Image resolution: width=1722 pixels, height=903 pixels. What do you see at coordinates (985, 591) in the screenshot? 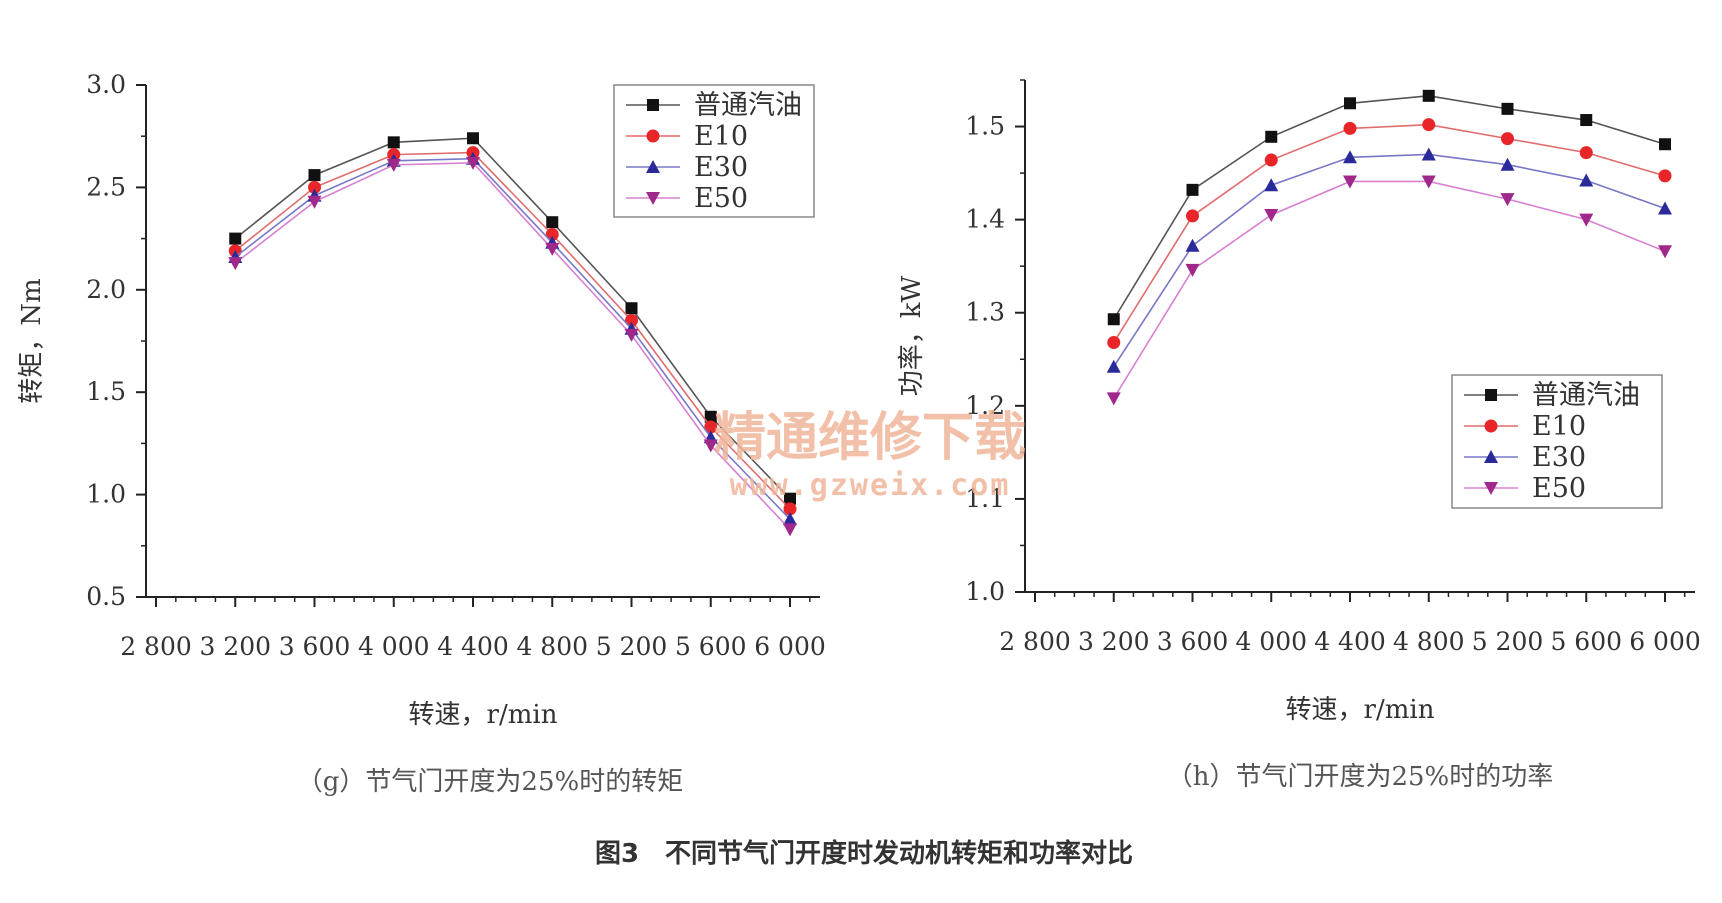
I see `y-tick-label: 1.0` at bounding box center [985, 591].